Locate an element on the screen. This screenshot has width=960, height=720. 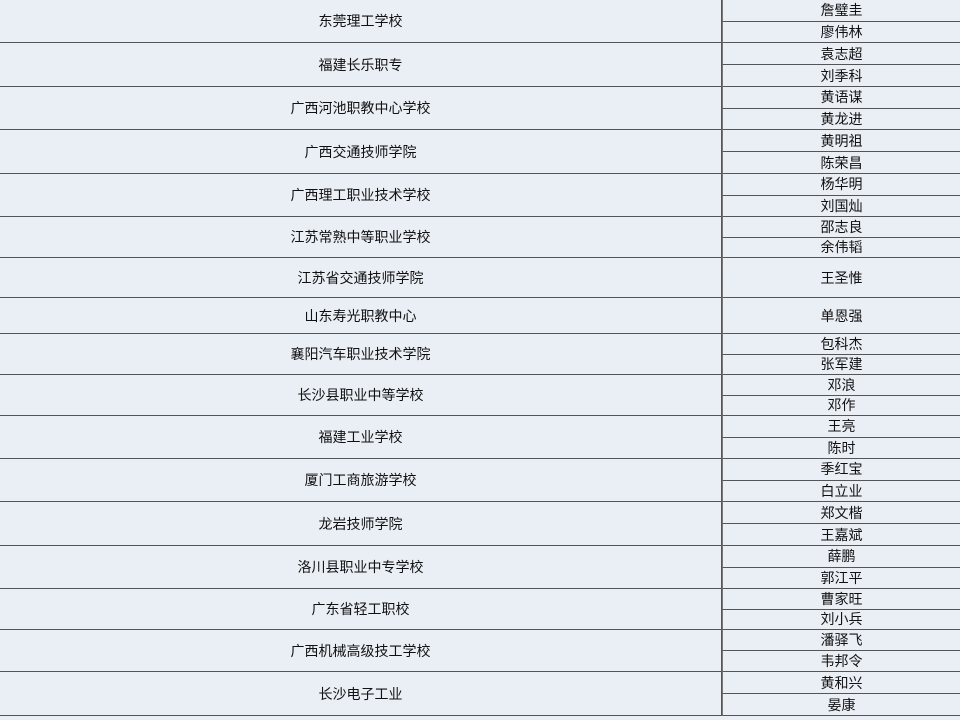
name-cell: 潘驿飞 is located at coordinates (841, 640).